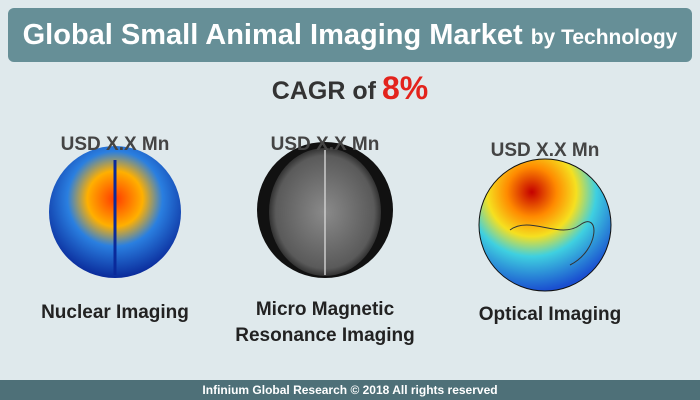 The height and width of the screenshot is (400, 700). I want to click on optical-image, so click(545, 225).